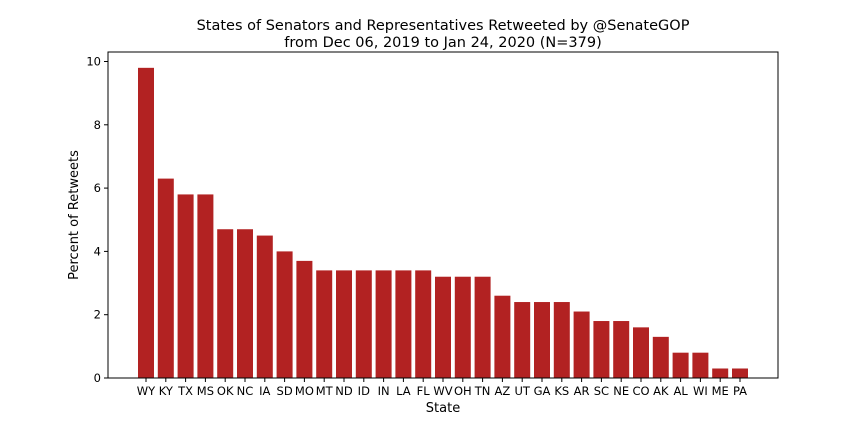 The height and width of the screenshot is (432, 864). I want to click on x-tick-label-tx: TX, so click(185, 391).